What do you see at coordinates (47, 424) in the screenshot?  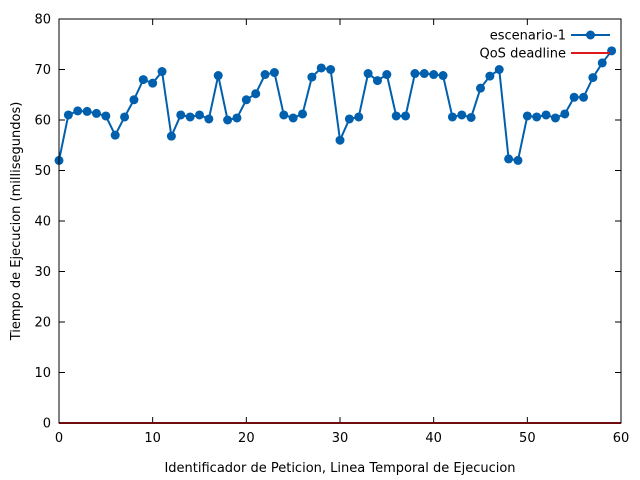 I see `y-tick-label: 0` at bounding box center [47, 424].